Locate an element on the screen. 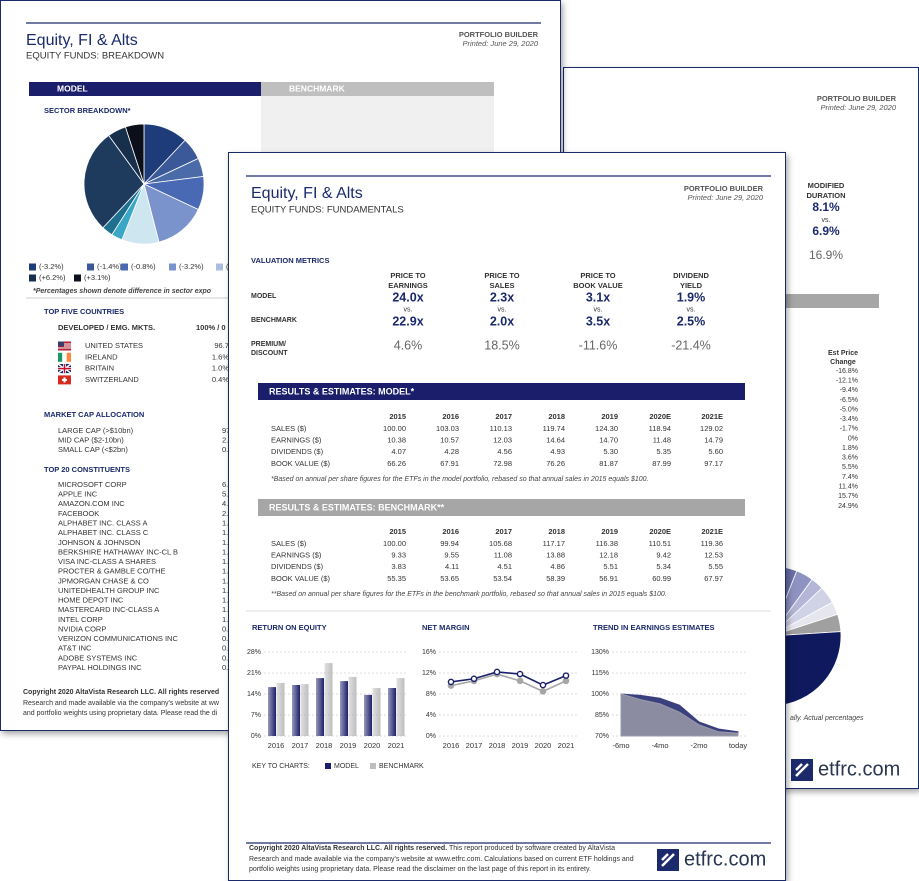 The height and width of the screenshot is (881, 919). price-change: 15.7% is located at coordinates (848, 496).